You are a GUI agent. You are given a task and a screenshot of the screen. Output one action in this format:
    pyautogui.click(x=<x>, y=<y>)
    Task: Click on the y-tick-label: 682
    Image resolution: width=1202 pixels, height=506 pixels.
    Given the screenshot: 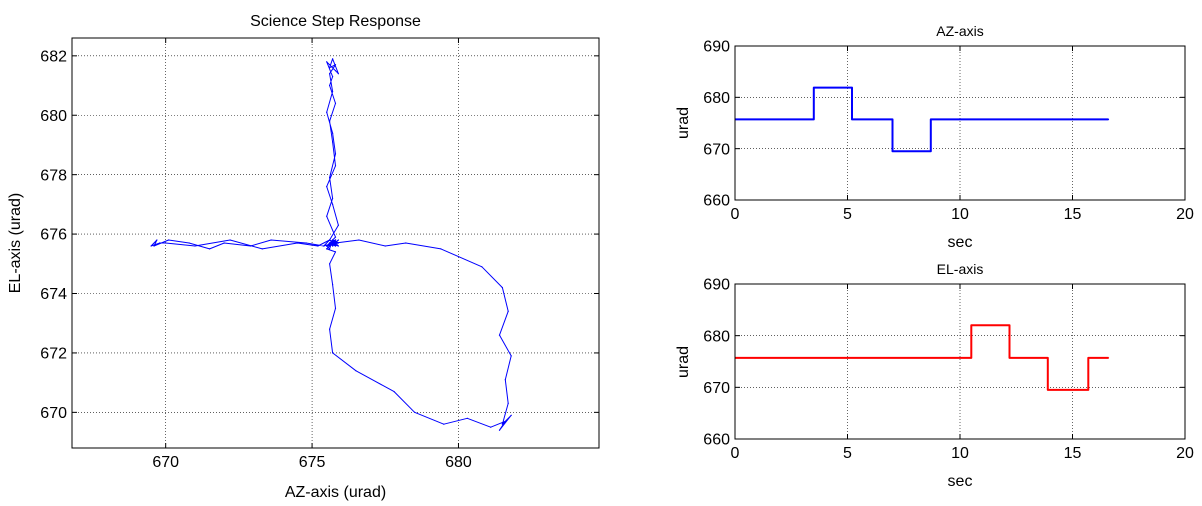 What is the action you would take?
    pyautogui.click(x=53, y=56)
    